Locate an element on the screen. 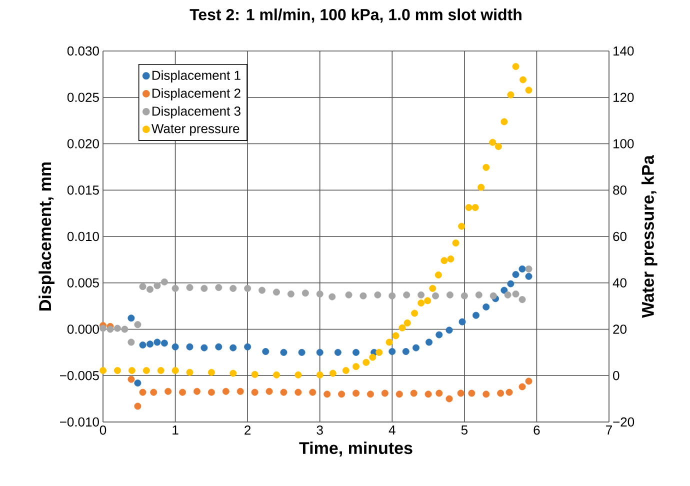  x-tick-label: 7 is located at coordinates (609, 430).